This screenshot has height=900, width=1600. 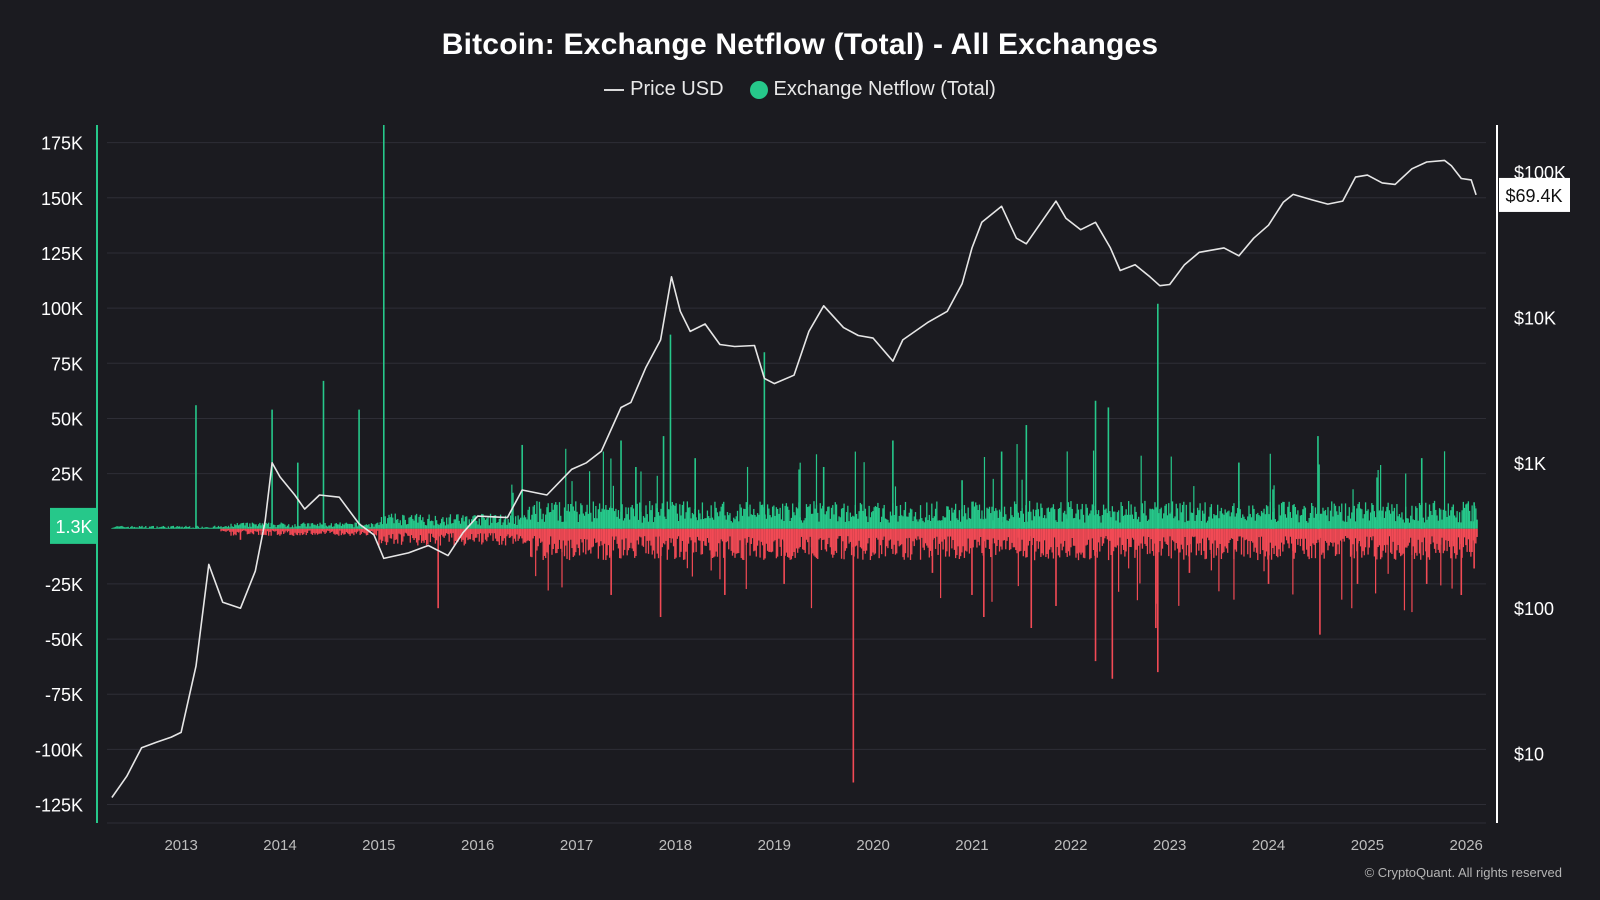 I want to click on x-tick-label: 2021, so click(x=971, y=845).